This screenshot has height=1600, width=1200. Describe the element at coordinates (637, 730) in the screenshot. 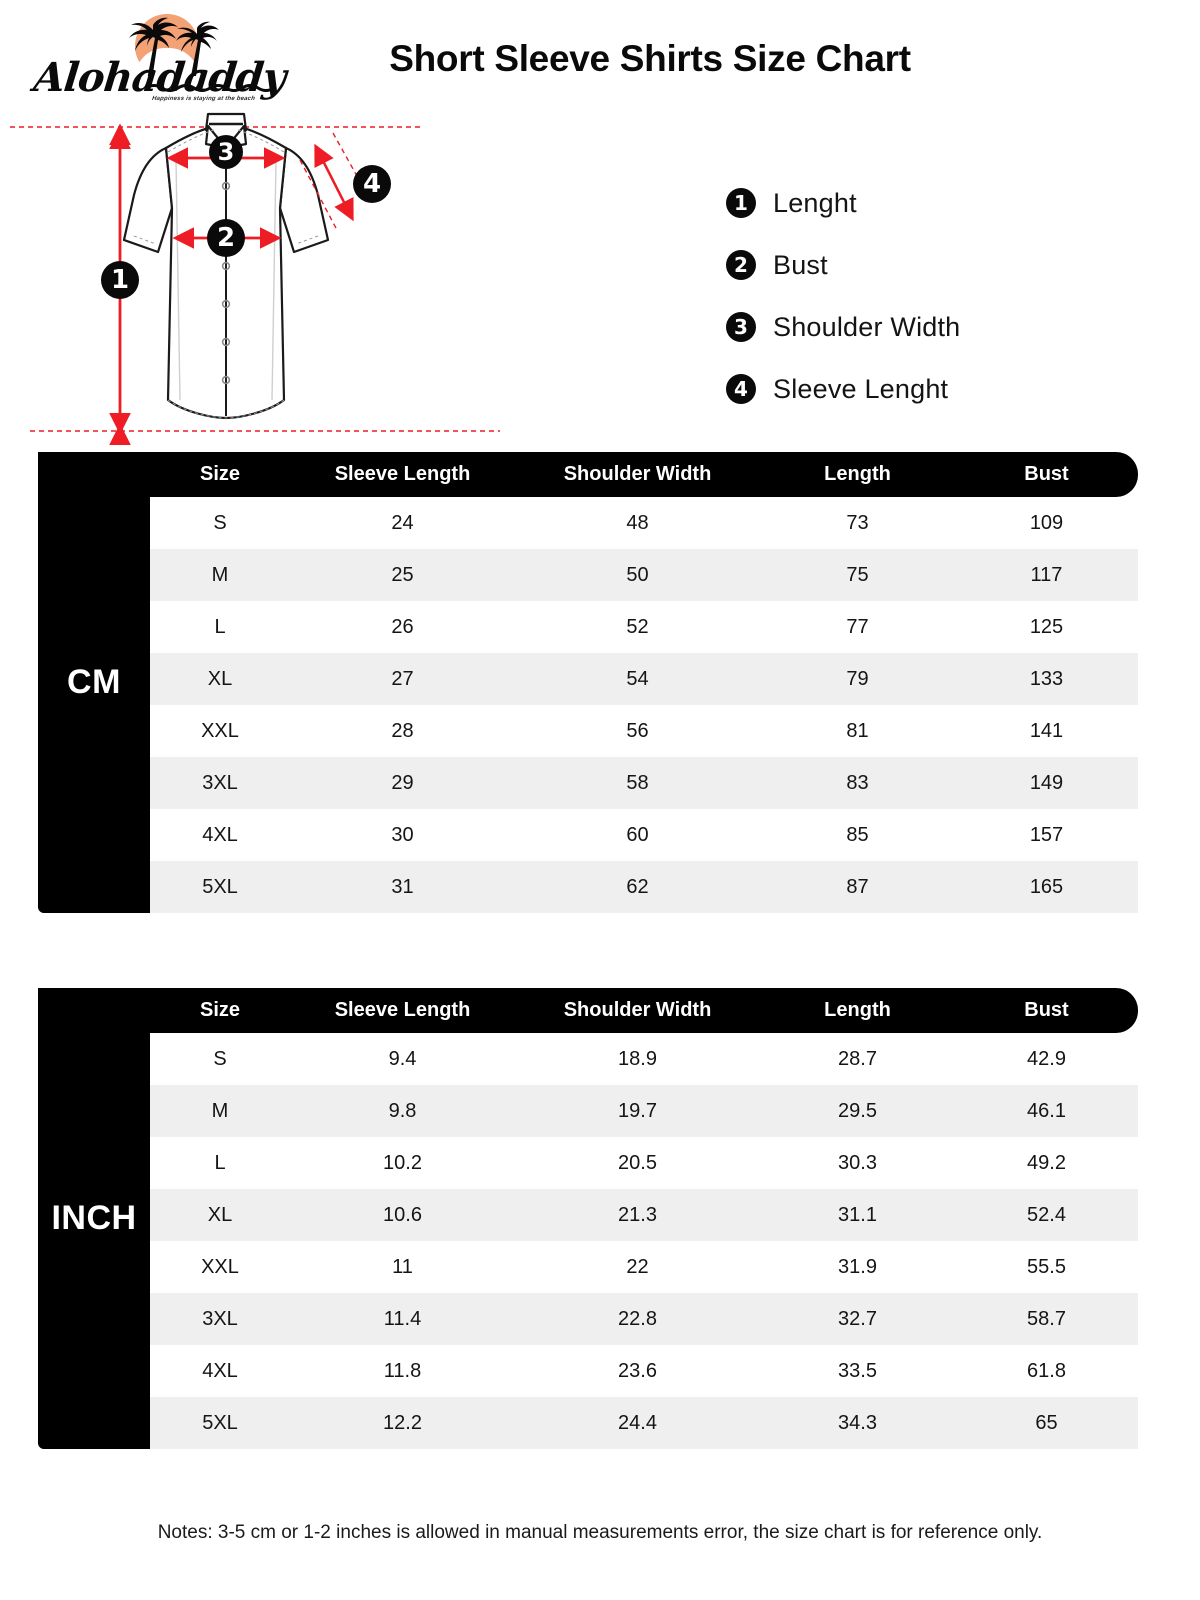

I see `cell-shoulder-width: 56` at that location.